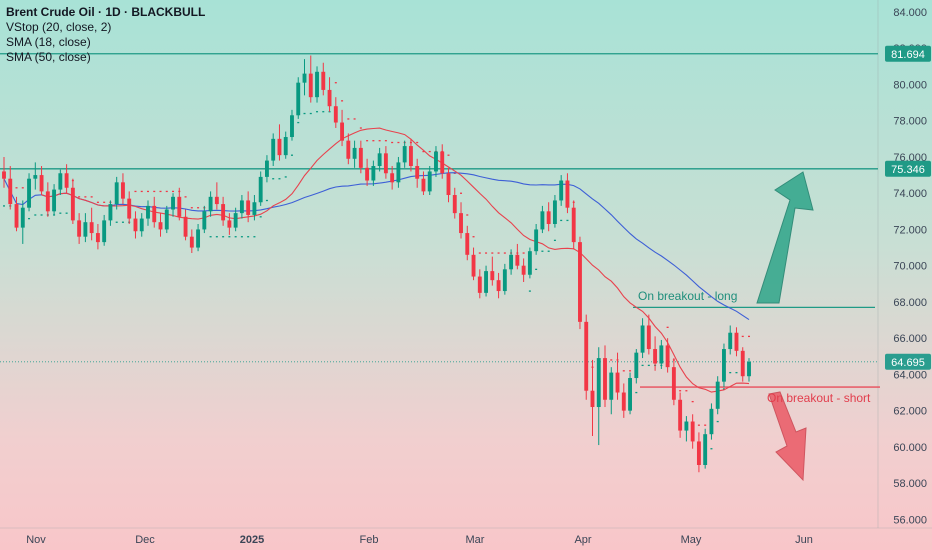 The width and height of the screenshot is (932, 550). What do you see at coordinates (48, 57) in the screenshot?
I see `indicator-sma50: SMA (50, close)` at bounding box center [48, 57].